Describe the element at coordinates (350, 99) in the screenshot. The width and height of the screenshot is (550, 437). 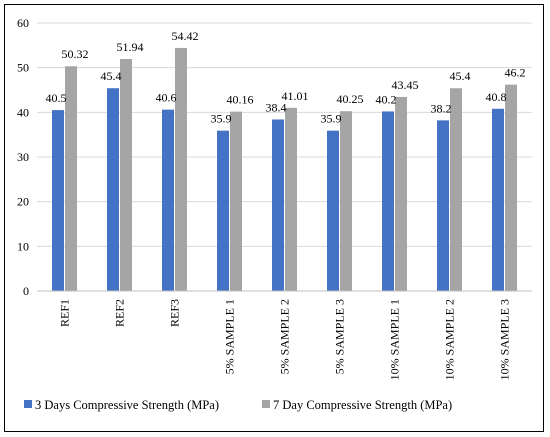
I see `data-label: 40.25` at that location.